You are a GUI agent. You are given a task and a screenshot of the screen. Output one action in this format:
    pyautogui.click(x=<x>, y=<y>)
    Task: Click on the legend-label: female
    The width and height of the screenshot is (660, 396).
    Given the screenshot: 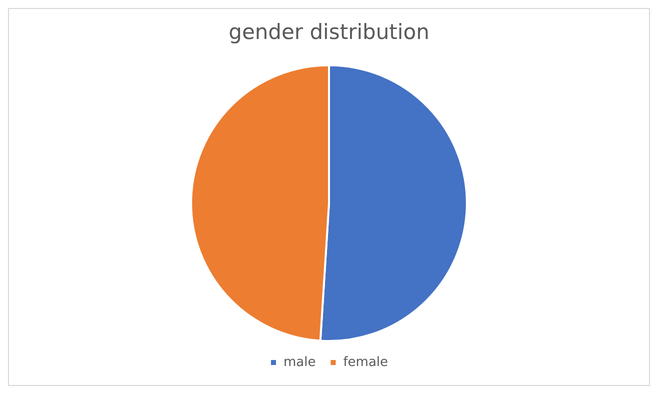 What is the action you would take?
    pyautogui.click(x=365, y=362)
    